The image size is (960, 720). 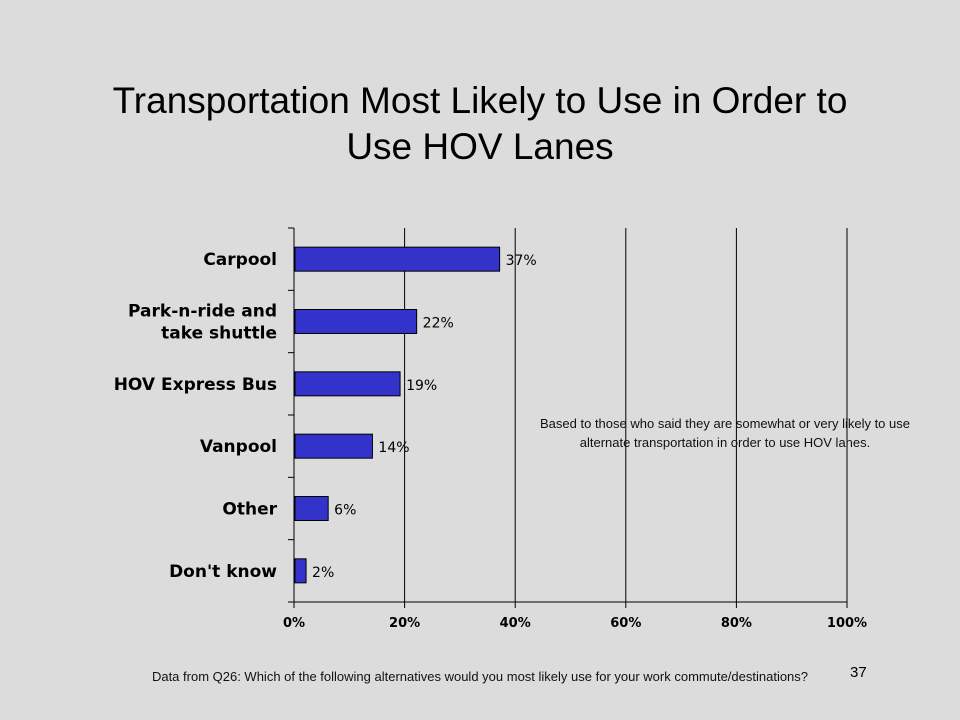 I want to click on x-tick-label: 100%, so click(x=847, y=623).